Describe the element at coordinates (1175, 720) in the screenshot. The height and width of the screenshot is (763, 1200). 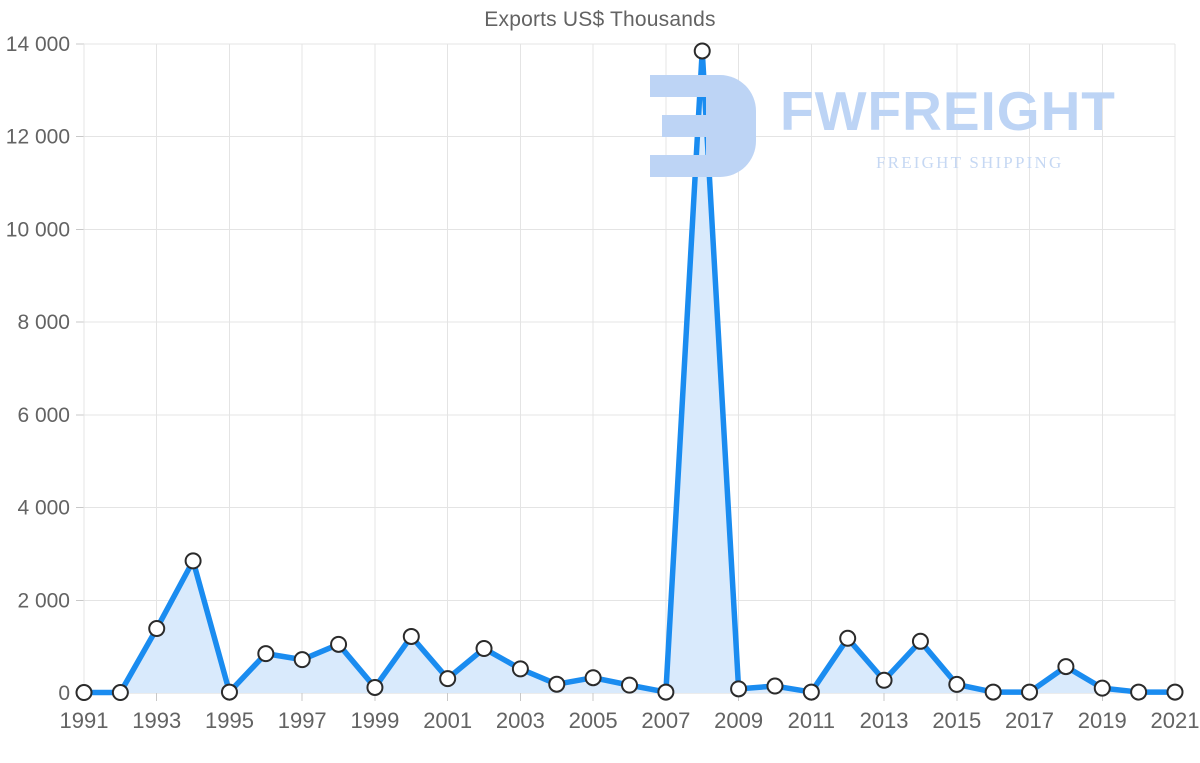
I see `x-tick-label: 2021` at that location.